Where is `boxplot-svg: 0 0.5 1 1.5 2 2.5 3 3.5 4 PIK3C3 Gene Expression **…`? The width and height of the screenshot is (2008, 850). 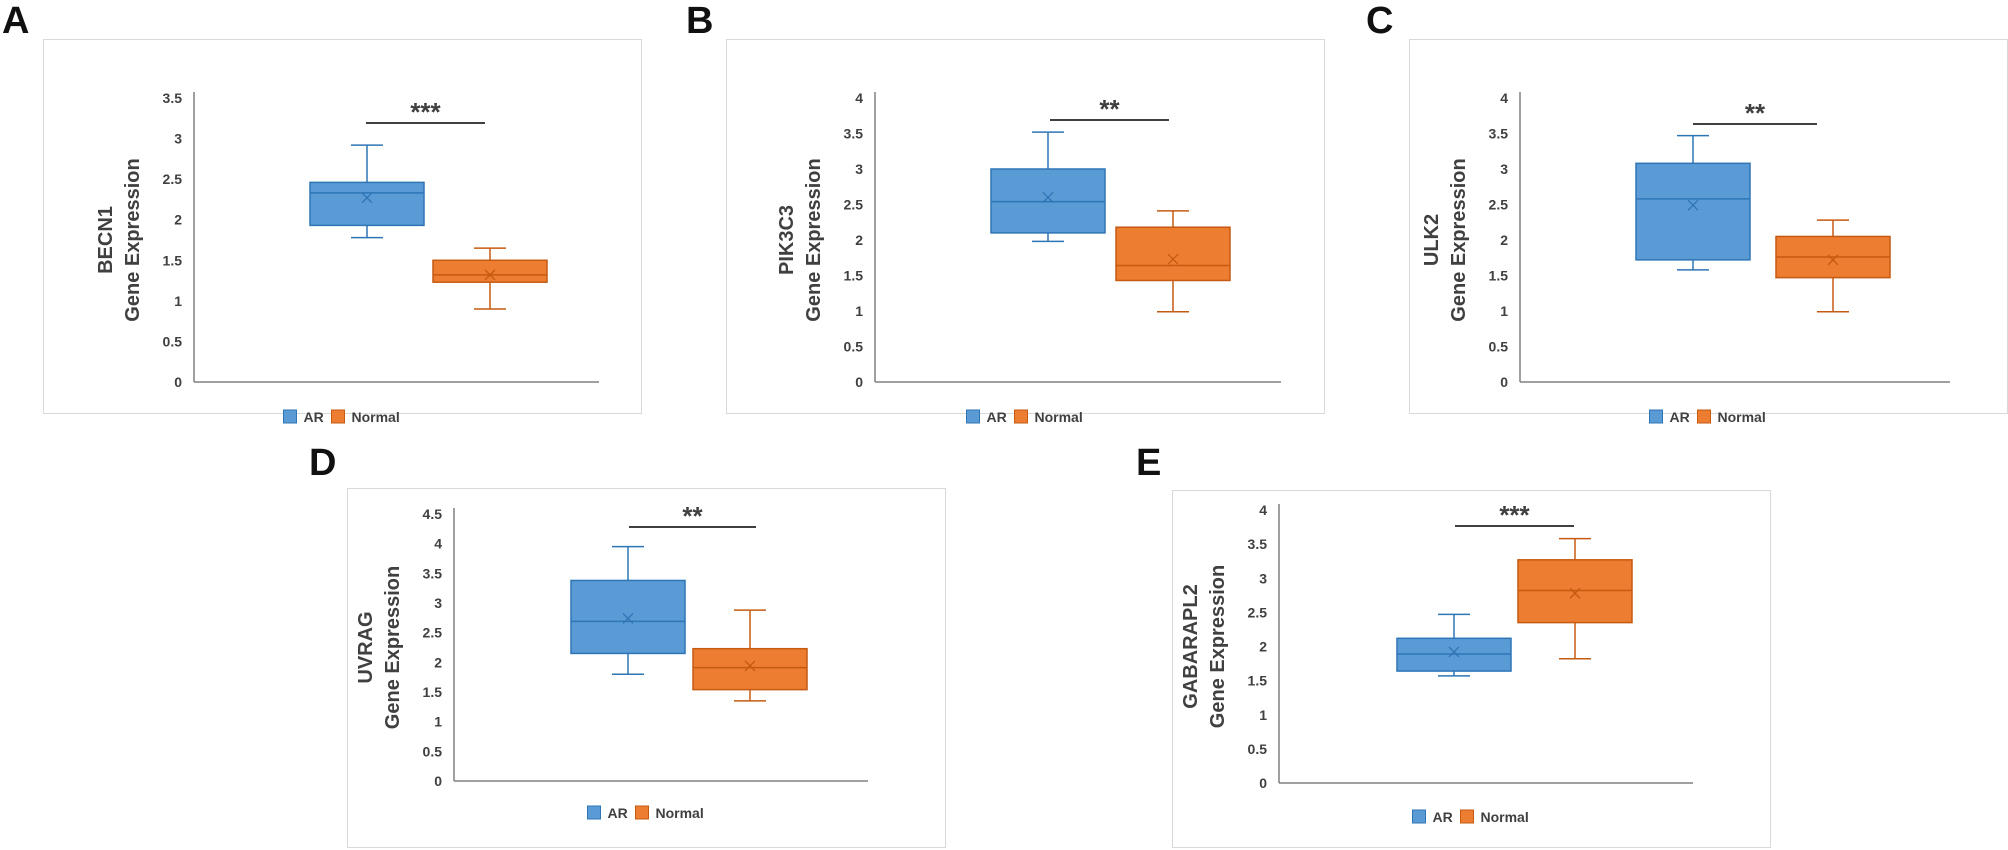 boxplot-svg: 0 0.5 1 1.5 2 2.5 3 3.5 4 PIK3C3 Gene Expression **… is located at coordinates (1028, 257).